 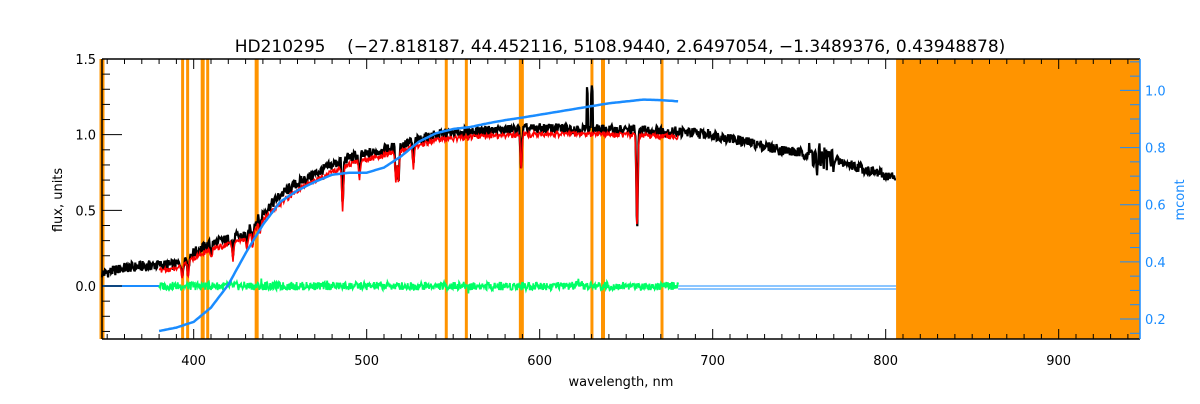 I want to click on y-axis-label: flux, units, so click(x=58, y=200).